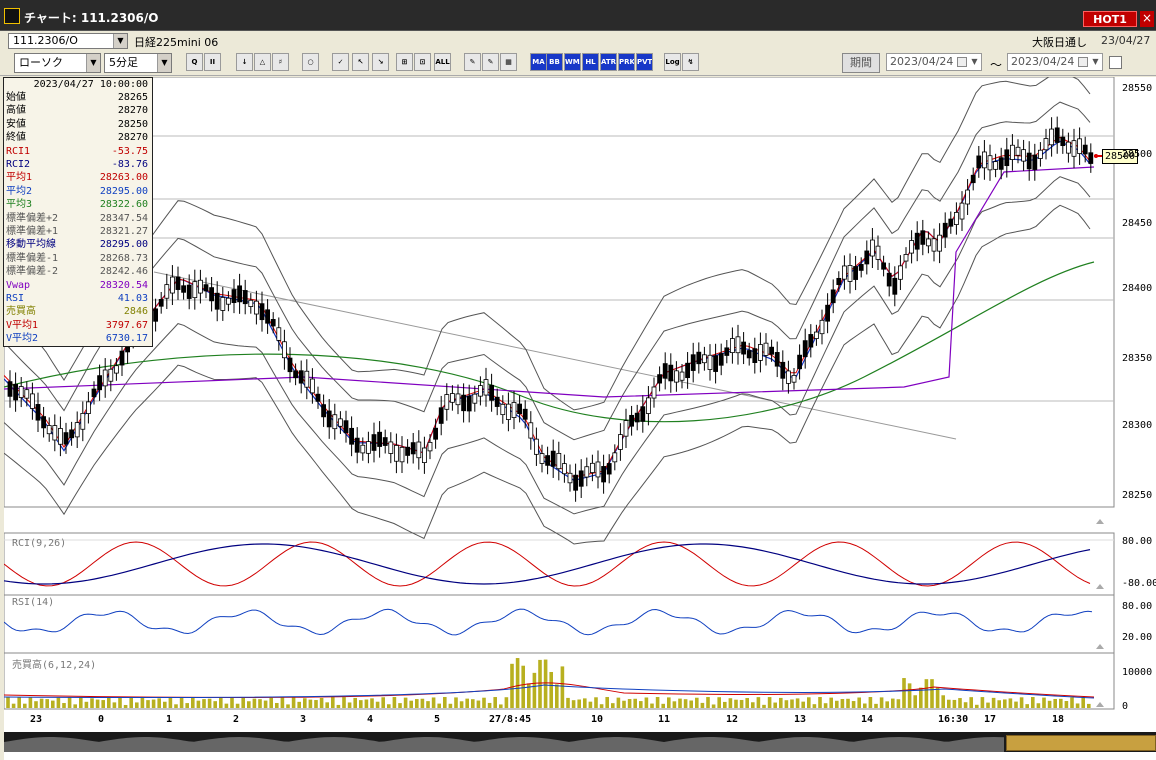 The width and height of the screenshot is (1156, 760). Describe the element at coordinates (548, 622) in the screenshot. I see `rsi-line` at that location.